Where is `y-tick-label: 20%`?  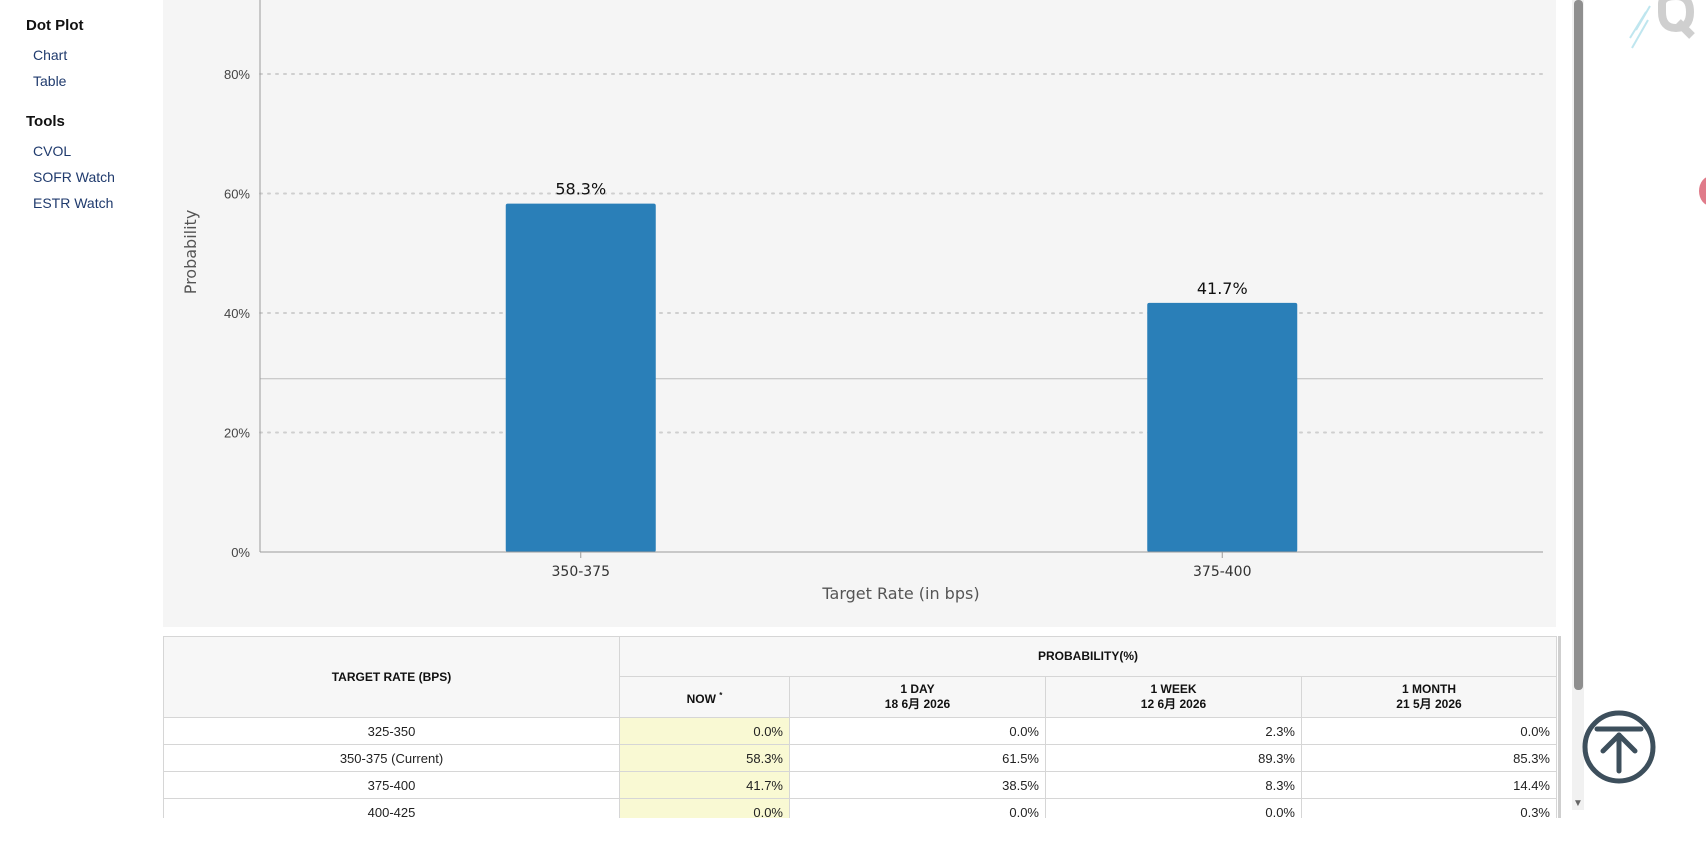
y-tick-label: 20% is located at coordinates (237, 433).